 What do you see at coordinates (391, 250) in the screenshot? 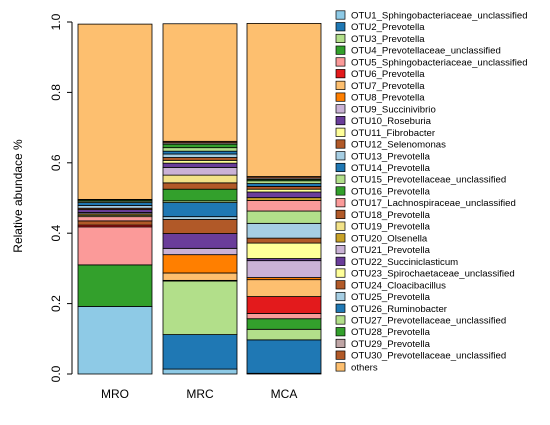
I see `legend-entry: OTU21_Prevotella` at bounding box center [391, 250].